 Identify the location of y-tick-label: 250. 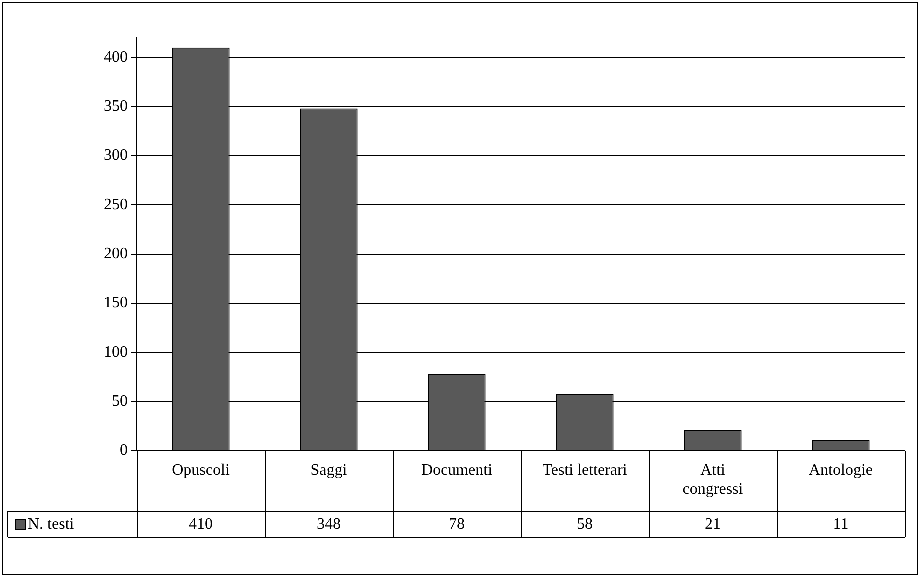
(116, 205).